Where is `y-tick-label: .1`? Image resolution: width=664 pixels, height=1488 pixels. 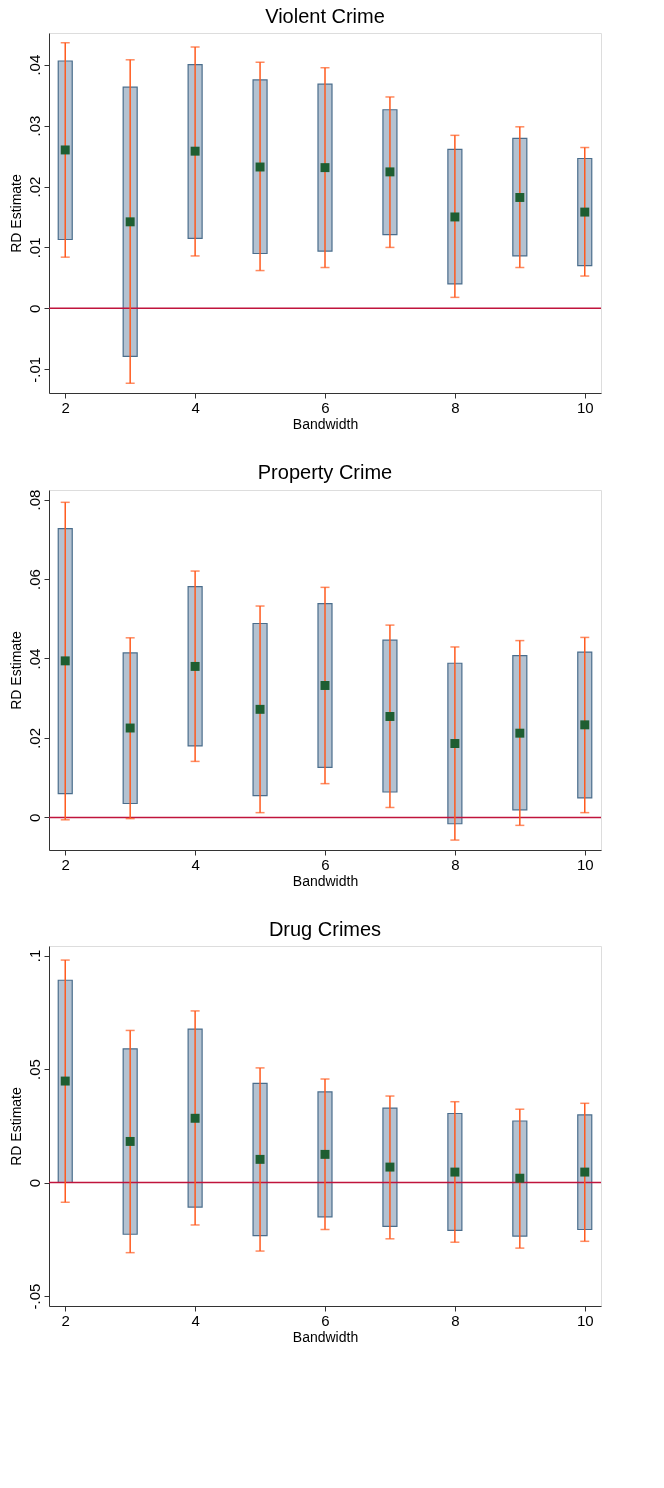 y-tick-label: .1 is located at coordinates (34, 956).